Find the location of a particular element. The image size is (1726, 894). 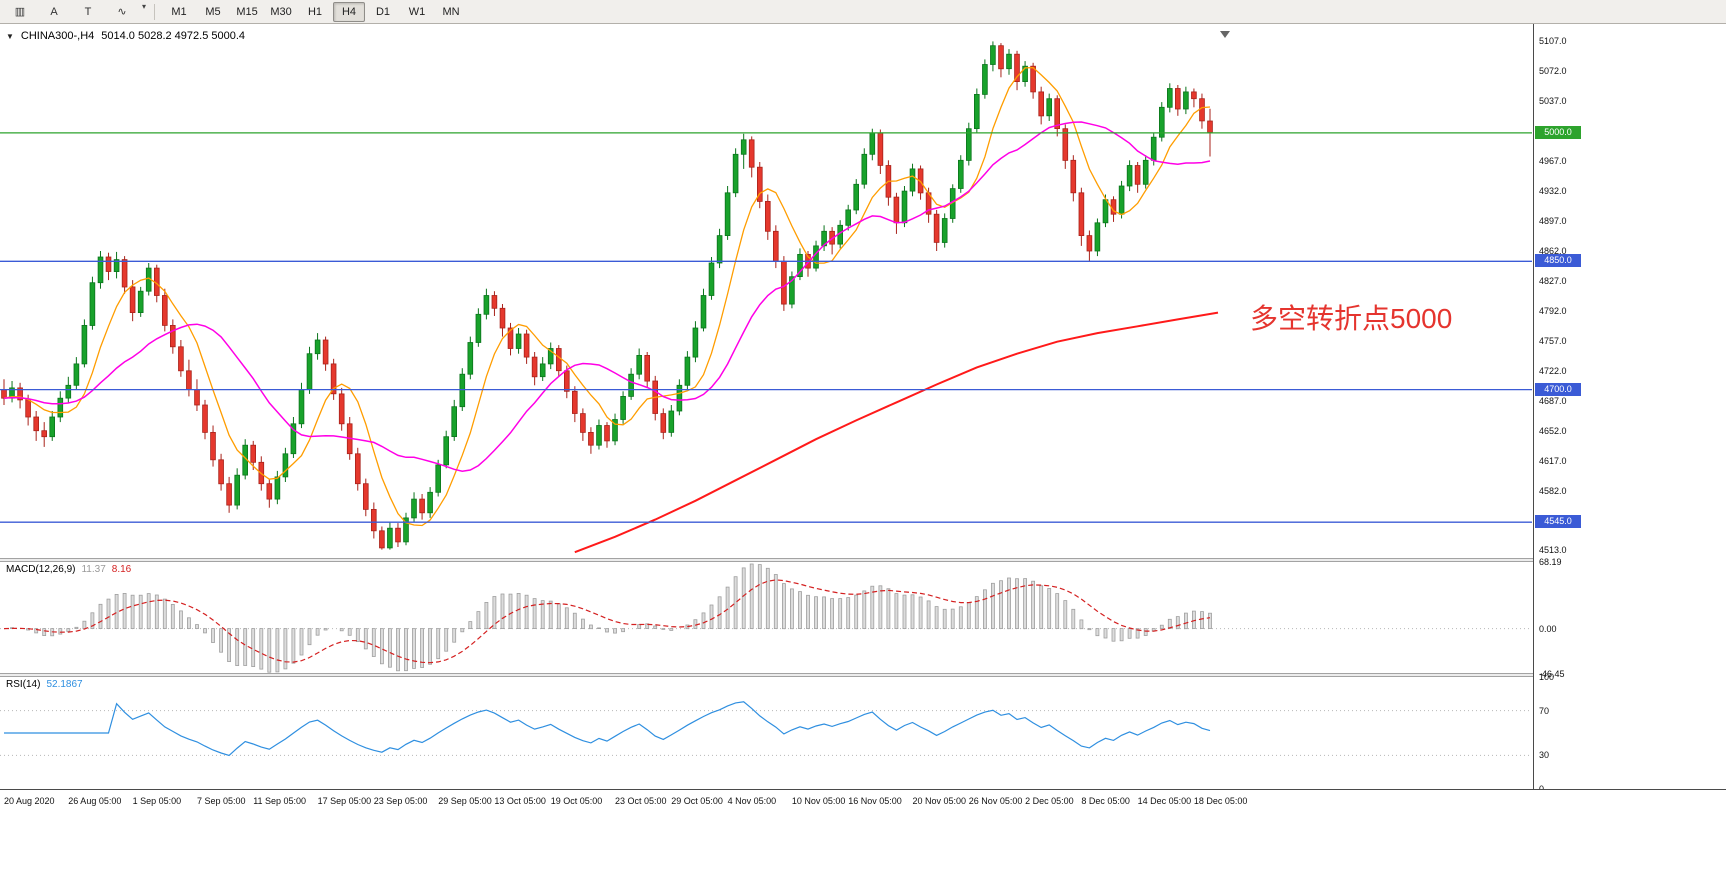

time-tick-label: 13 Oct 05:00 is located at coordinates (520, 801).